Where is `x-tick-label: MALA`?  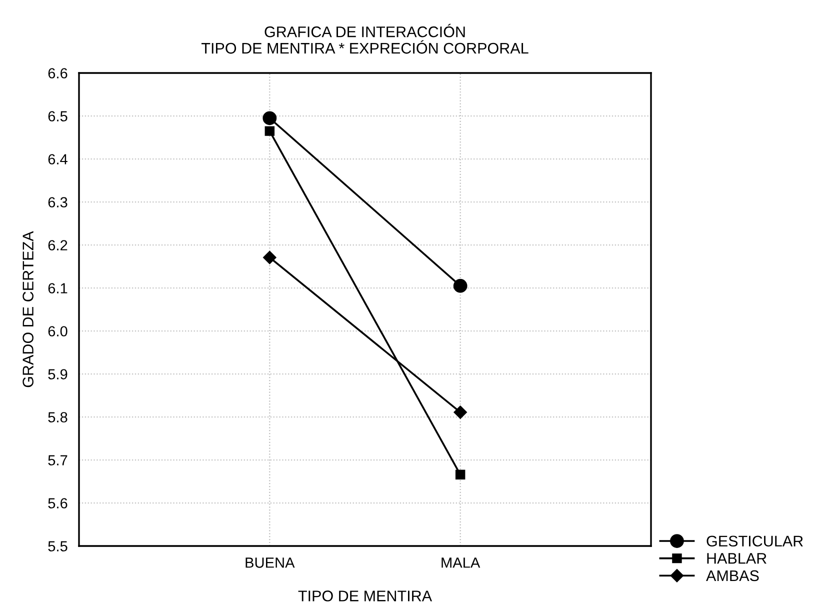
x-tick-label: MALA is located at coordinates (461, 563).